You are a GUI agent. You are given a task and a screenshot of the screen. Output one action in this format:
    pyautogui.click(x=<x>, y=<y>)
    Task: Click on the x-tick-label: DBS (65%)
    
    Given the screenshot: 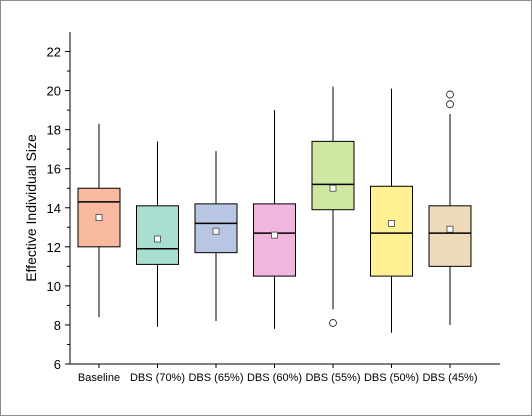 What is the action you would take?
    pyautogui.click(x=215, y=378)
    